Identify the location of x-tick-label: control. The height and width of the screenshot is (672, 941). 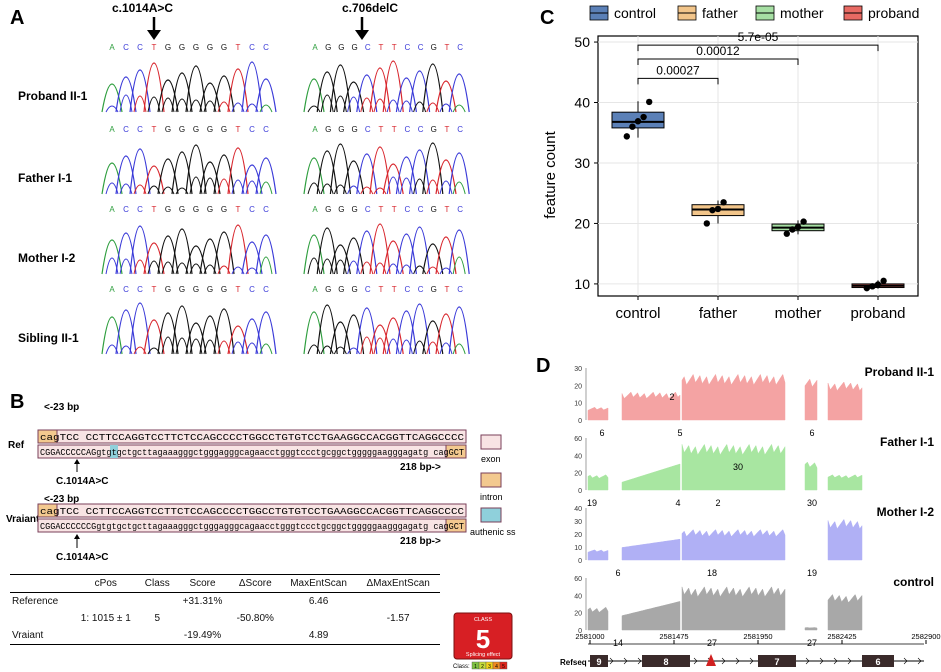
(637, 313).